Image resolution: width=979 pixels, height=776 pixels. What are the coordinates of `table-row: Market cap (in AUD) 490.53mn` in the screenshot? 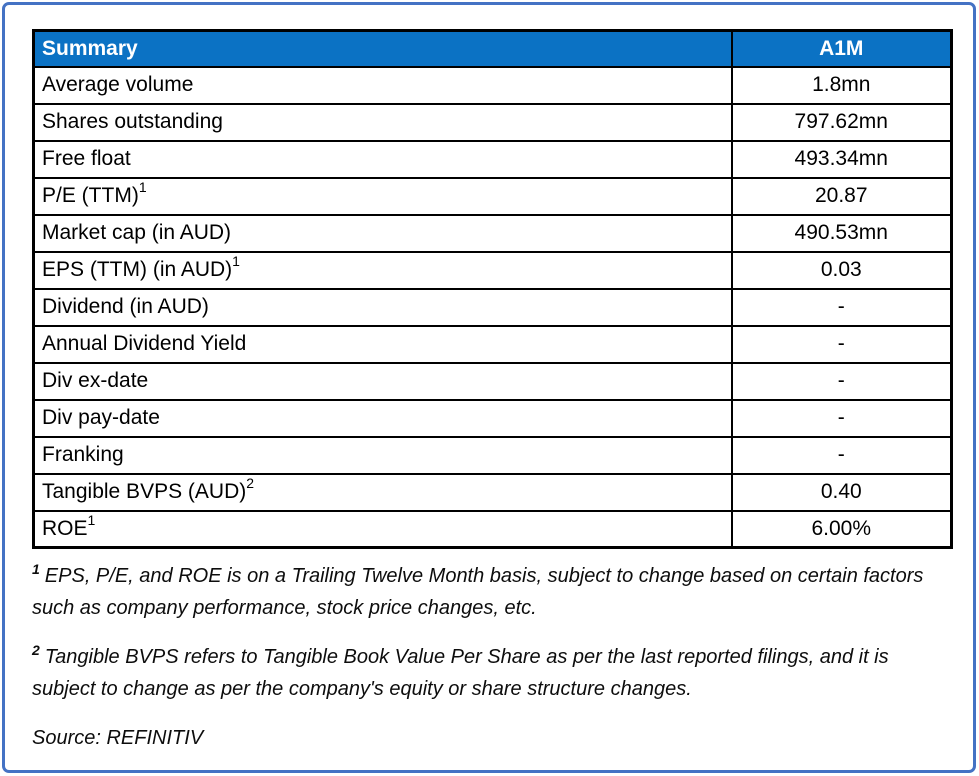 It's located at (492, 233).